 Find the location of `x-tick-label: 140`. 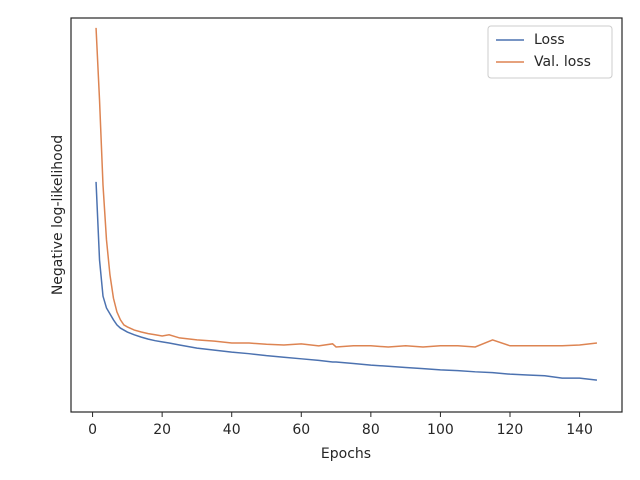

x-tick-label: 140 is located at coordinates (579, 430).